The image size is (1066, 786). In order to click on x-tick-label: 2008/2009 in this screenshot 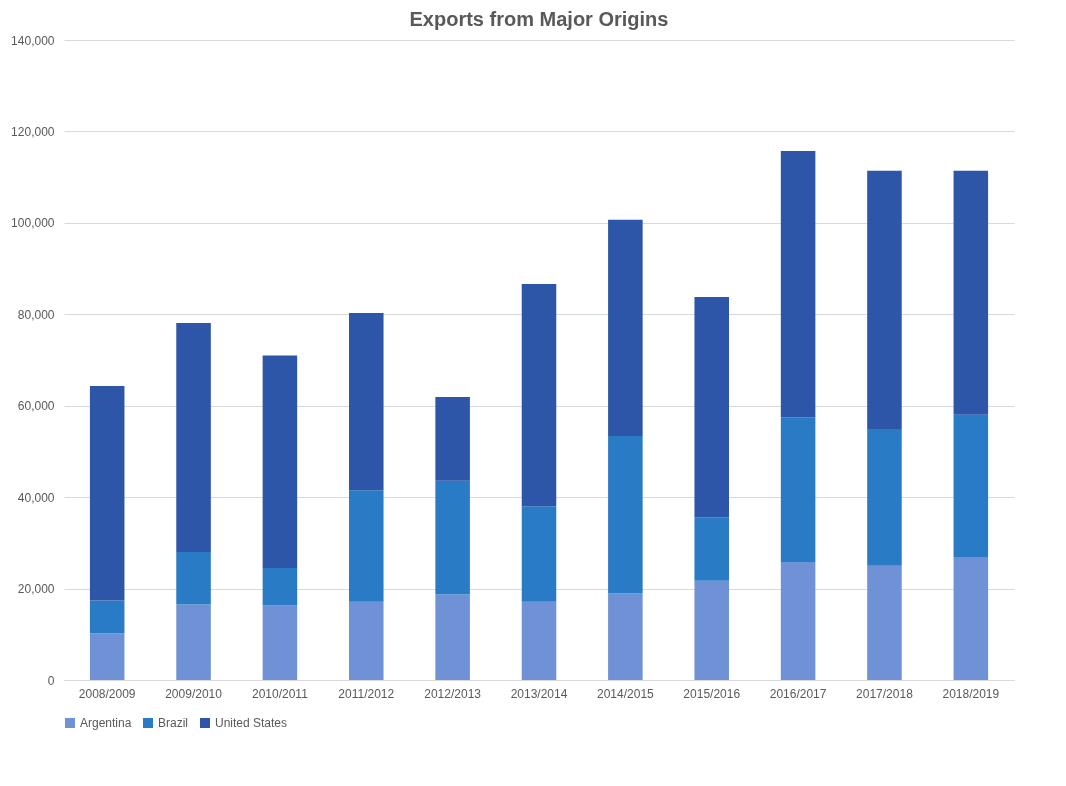, I will do `click(107, 693)`.